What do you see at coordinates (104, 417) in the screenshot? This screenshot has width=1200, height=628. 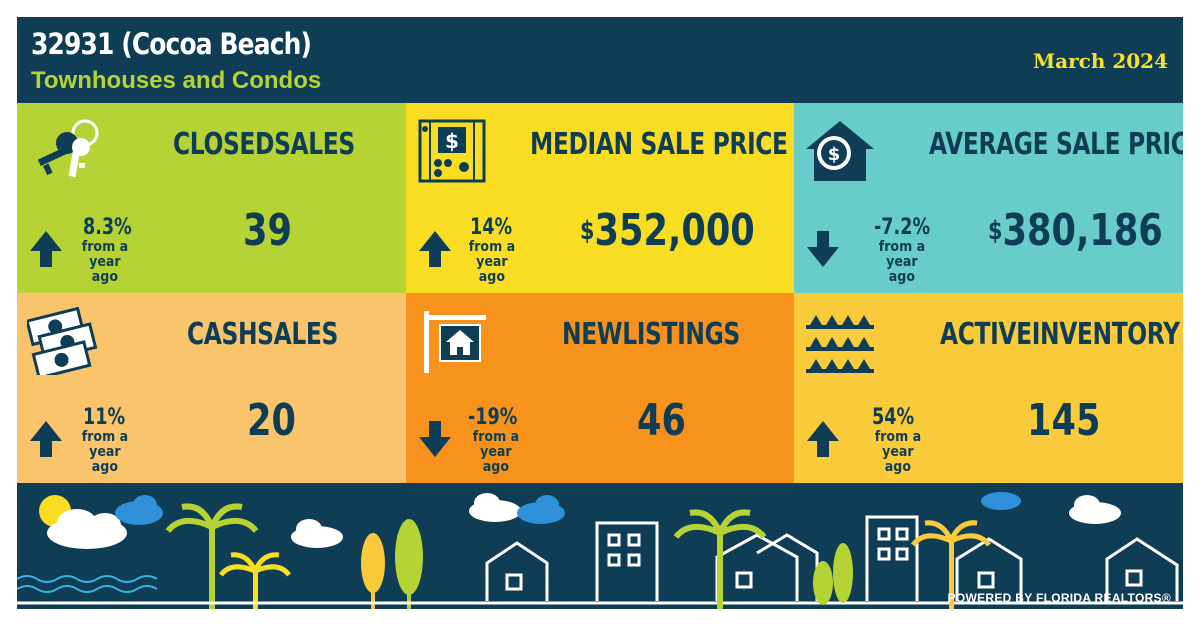 I see `change-percent: 11%` at bounding box center [104, 417].